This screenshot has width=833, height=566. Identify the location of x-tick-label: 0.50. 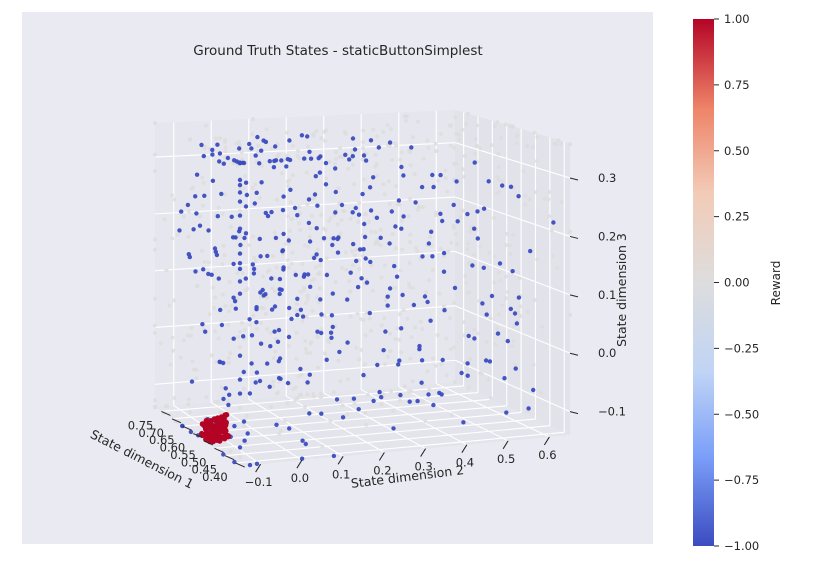
(194, 462).